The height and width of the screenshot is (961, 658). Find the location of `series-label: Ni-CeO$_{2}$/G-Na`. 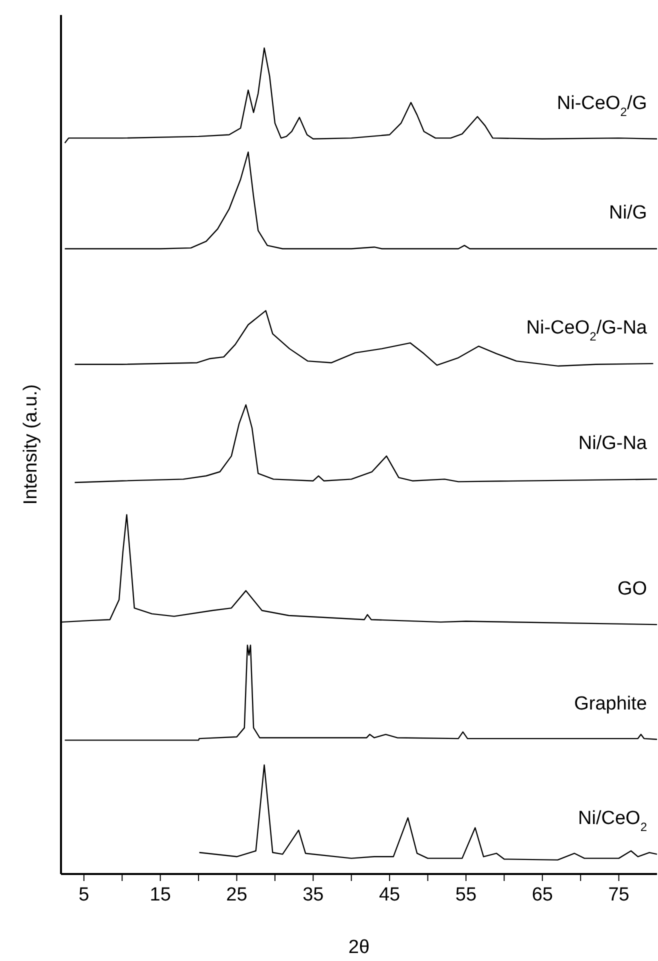

series-label: Ni-CeO$_{2}$/G-Na is located at coordinates (587, 331).